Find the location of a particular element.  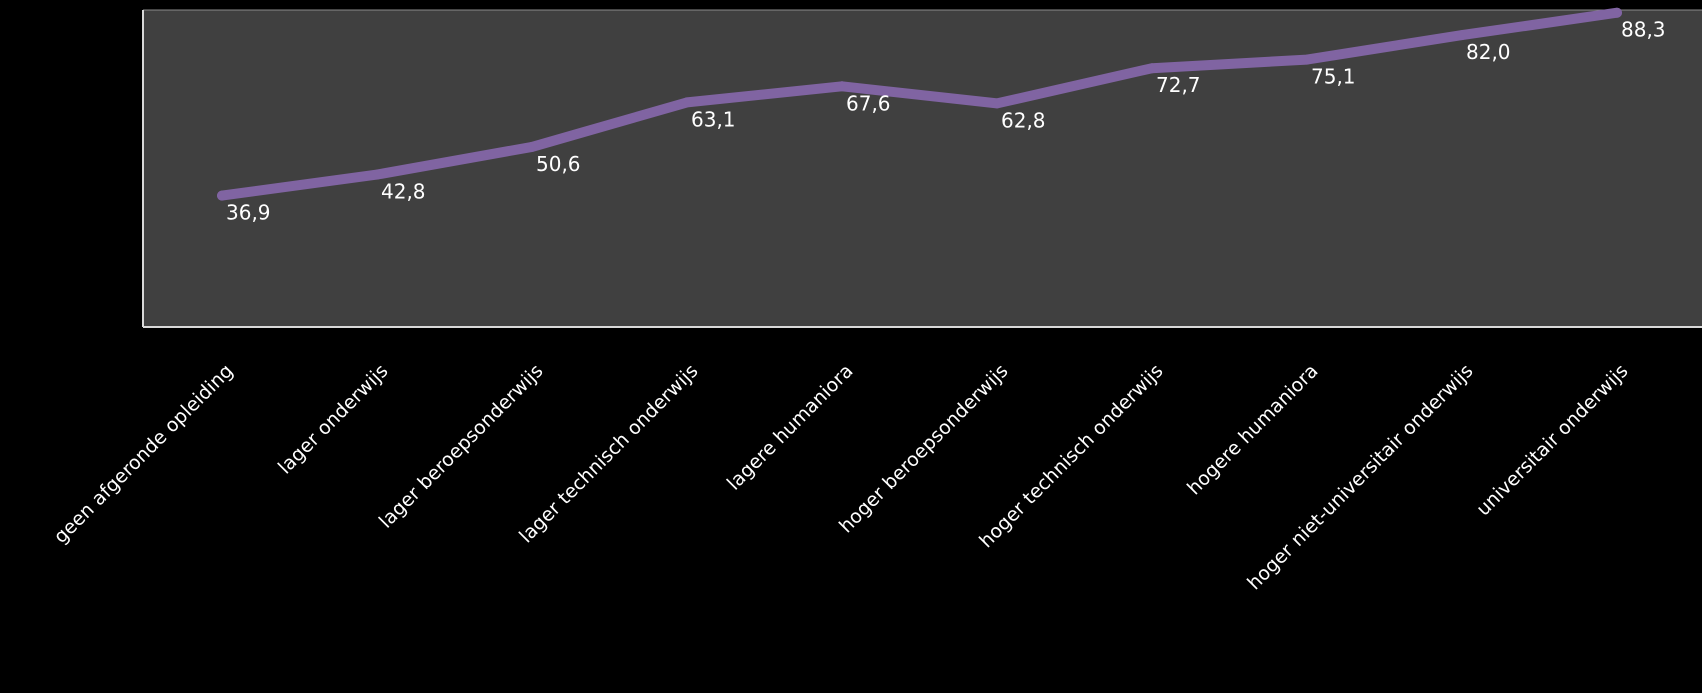

data-label: 63,1 is located at coordinates (713, 119).